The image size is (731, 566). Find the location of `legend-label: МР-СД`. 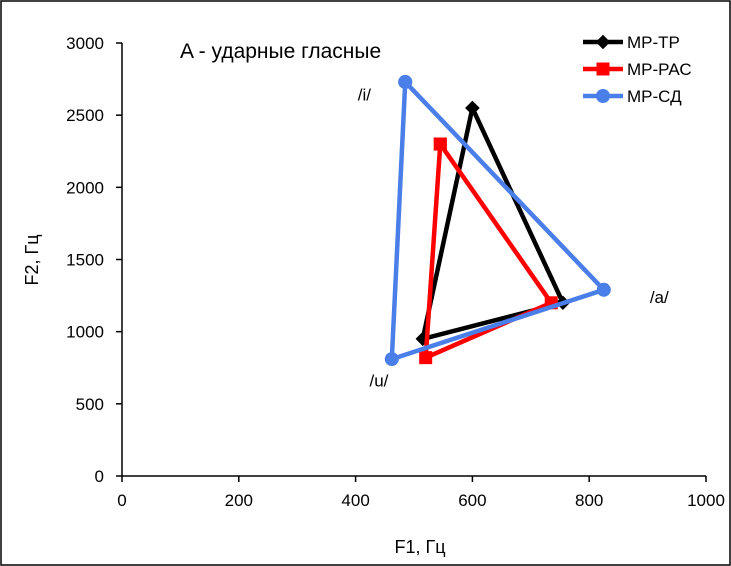

legend-label: МР-СД is located at coordinates (654, 96).